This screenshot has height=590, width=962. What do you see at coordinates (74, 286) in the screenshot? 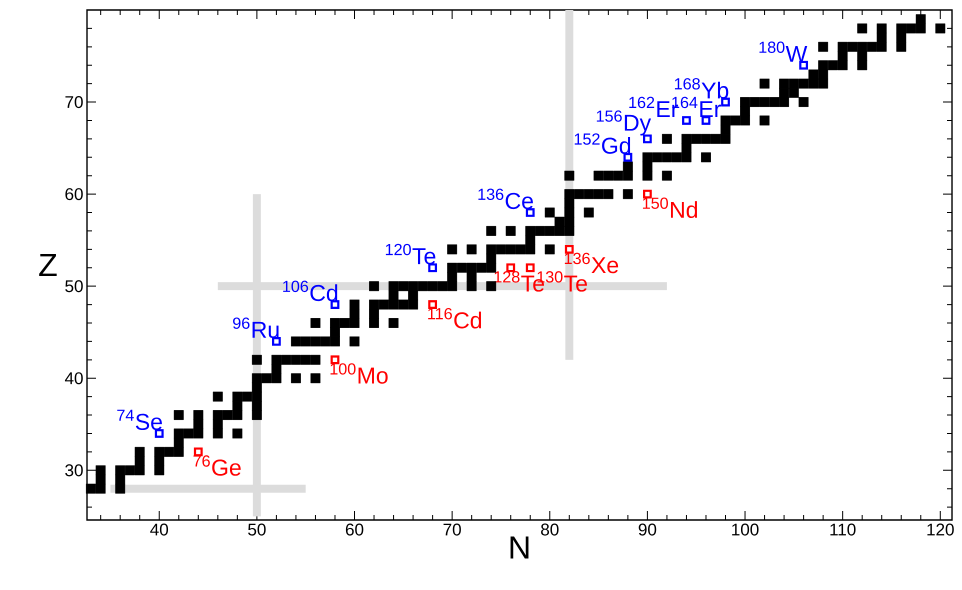
I see `y-tick-label: 50` at bounding box center [74, 286].